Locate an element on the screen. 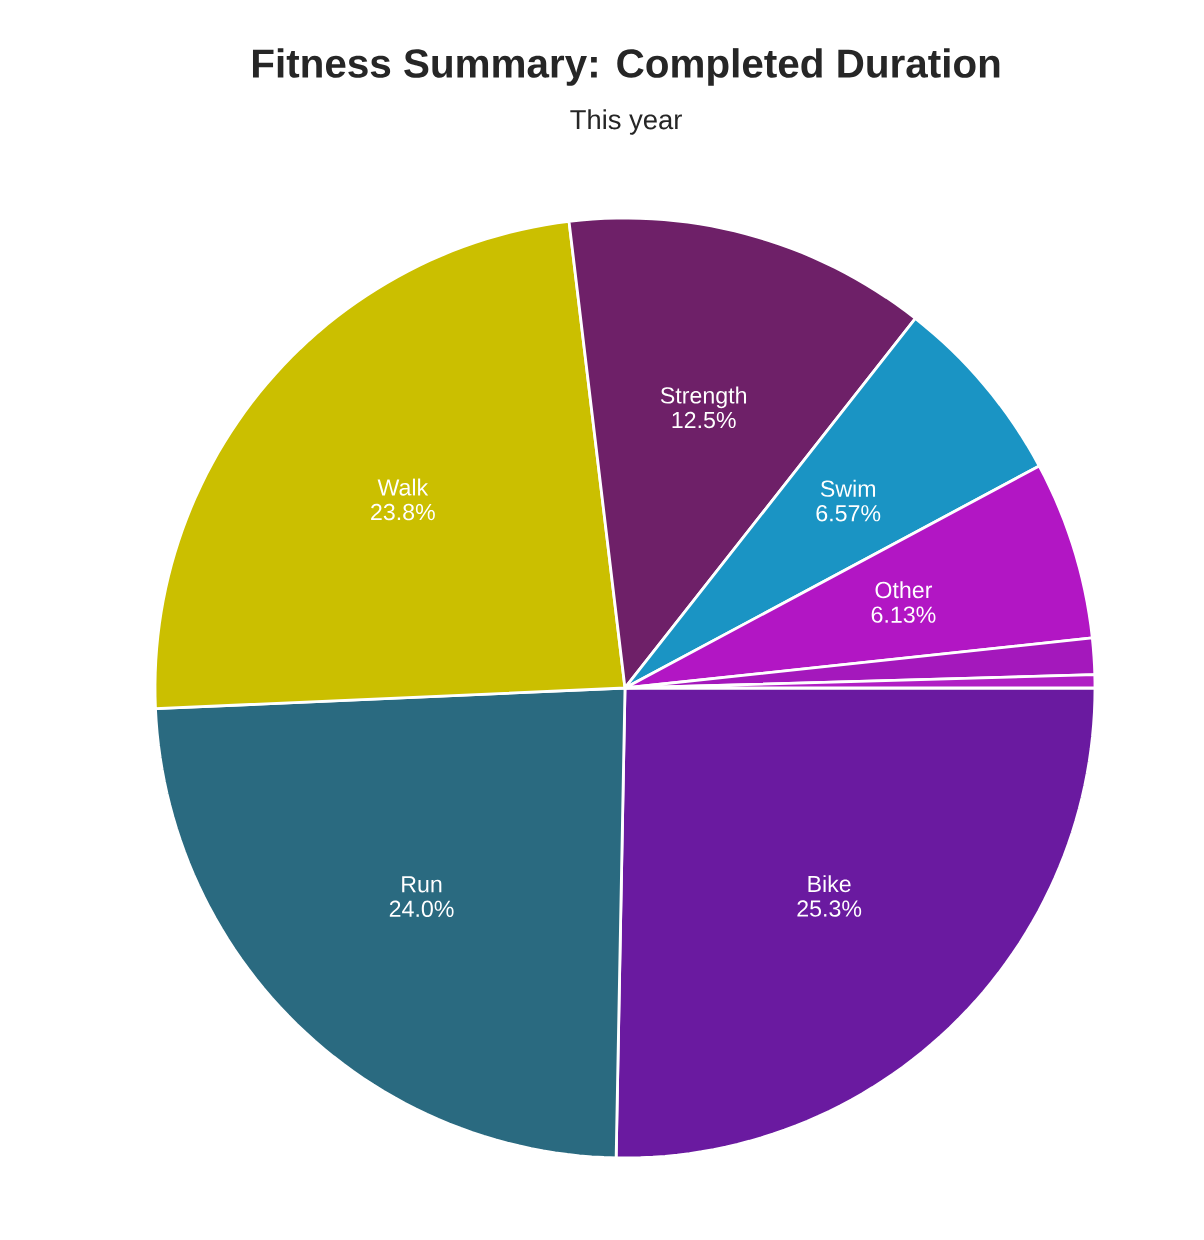 Image resolution: width=1204 pixels, height=1240 pixels. slice-label: Run is located at coordinates (422, 884).